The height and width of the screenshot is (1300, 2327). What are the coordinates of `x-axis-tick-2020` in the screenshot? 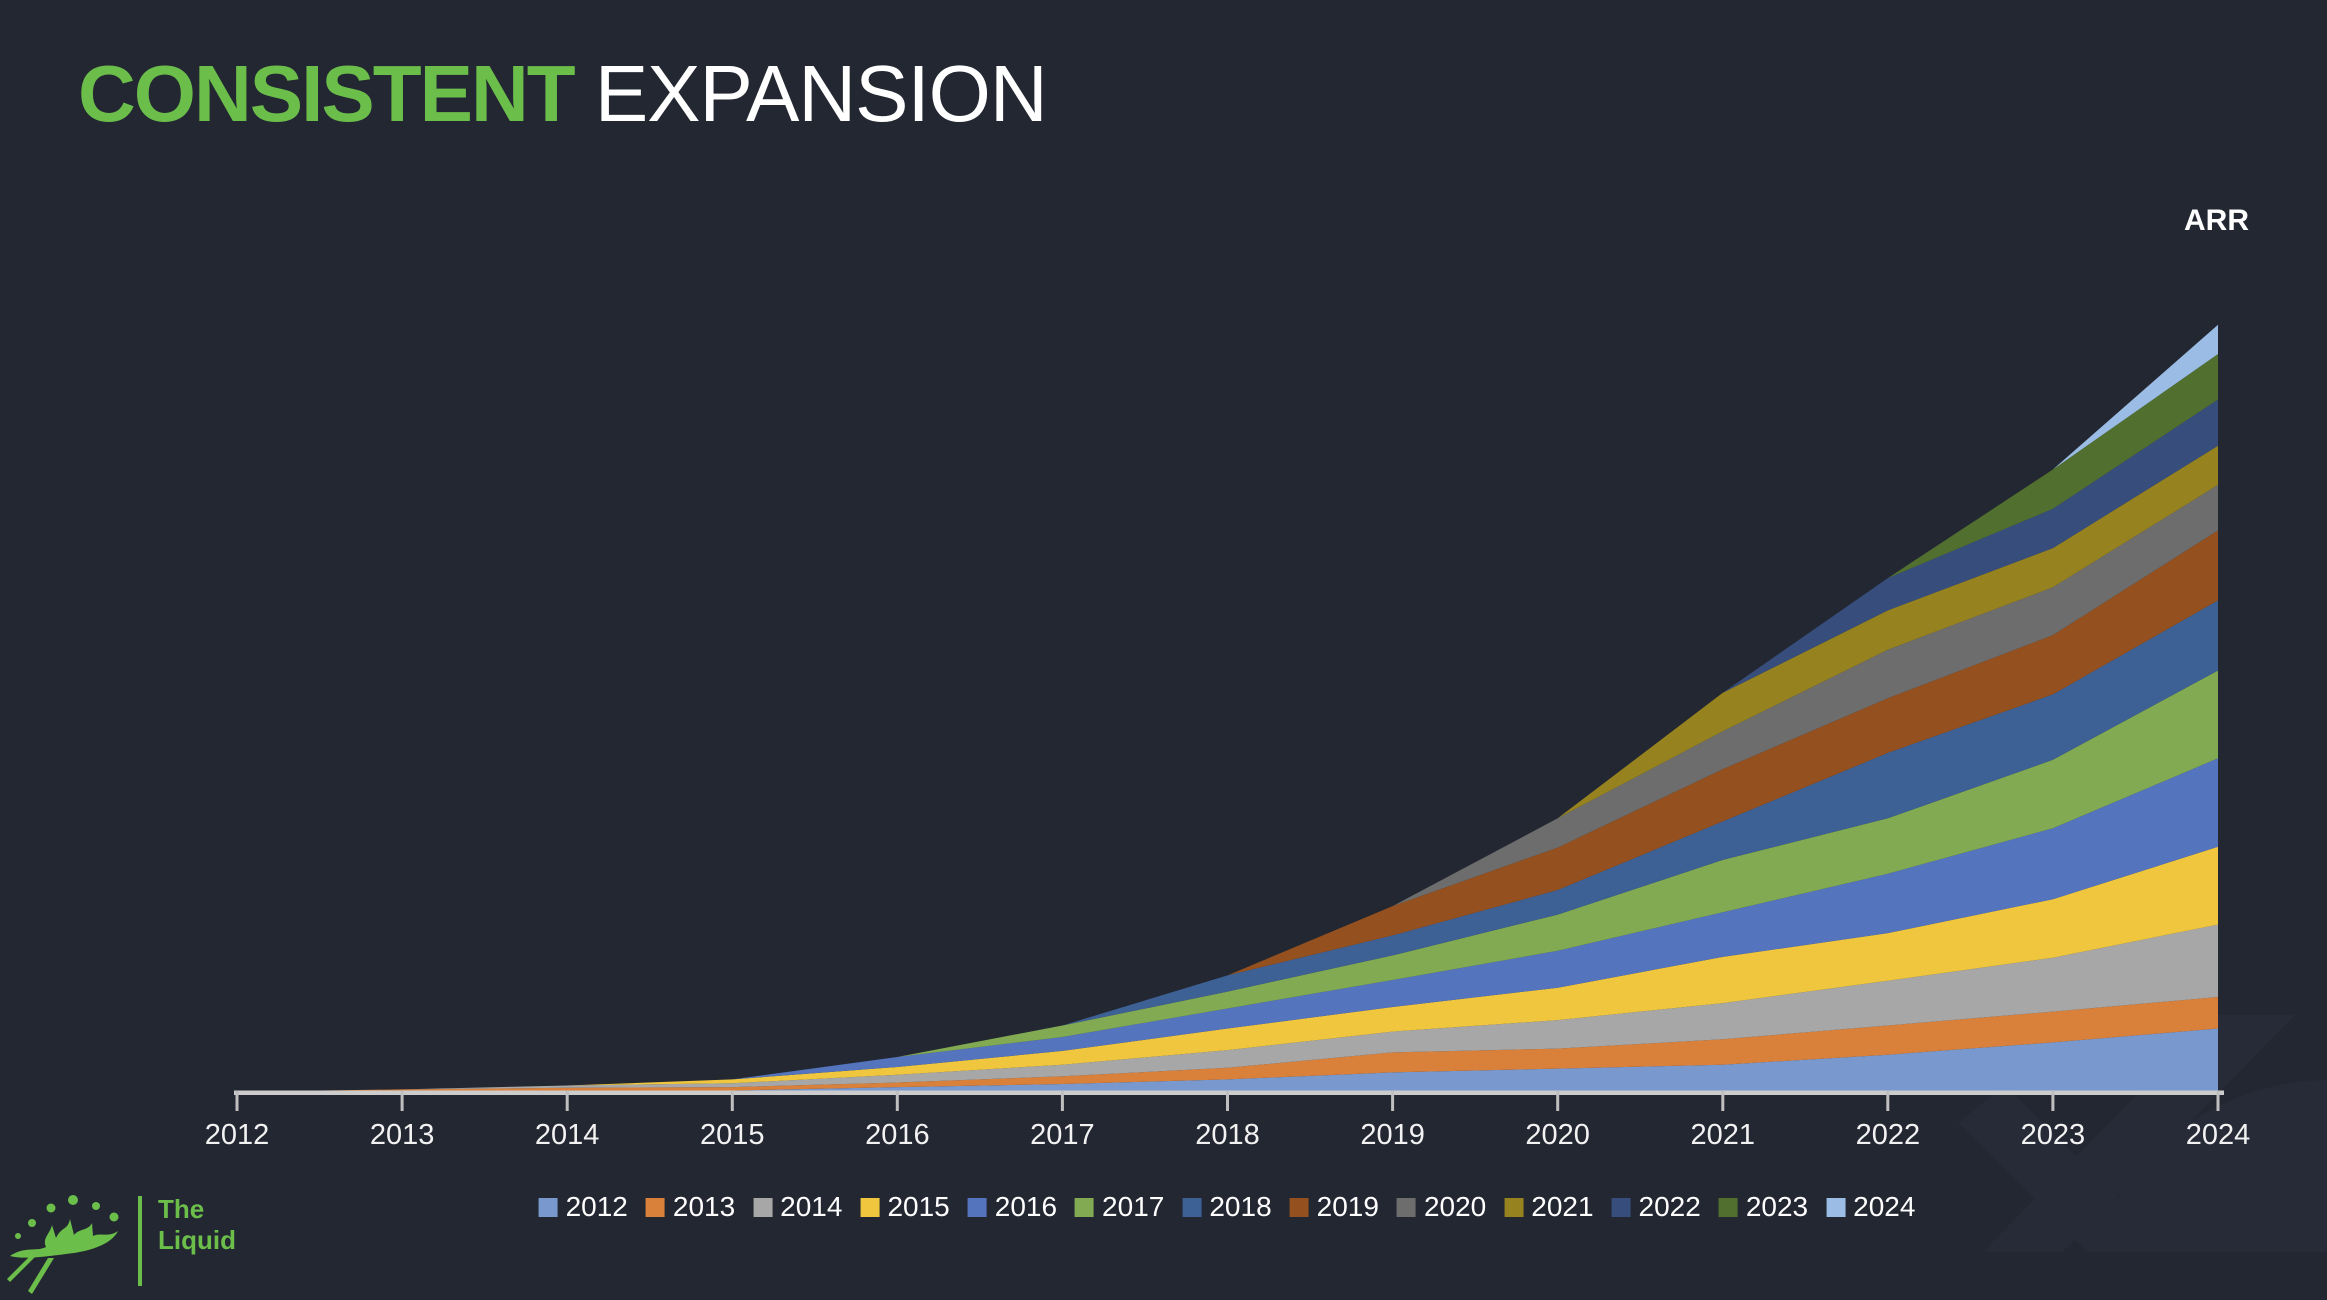 It's located at (1558, 1101).